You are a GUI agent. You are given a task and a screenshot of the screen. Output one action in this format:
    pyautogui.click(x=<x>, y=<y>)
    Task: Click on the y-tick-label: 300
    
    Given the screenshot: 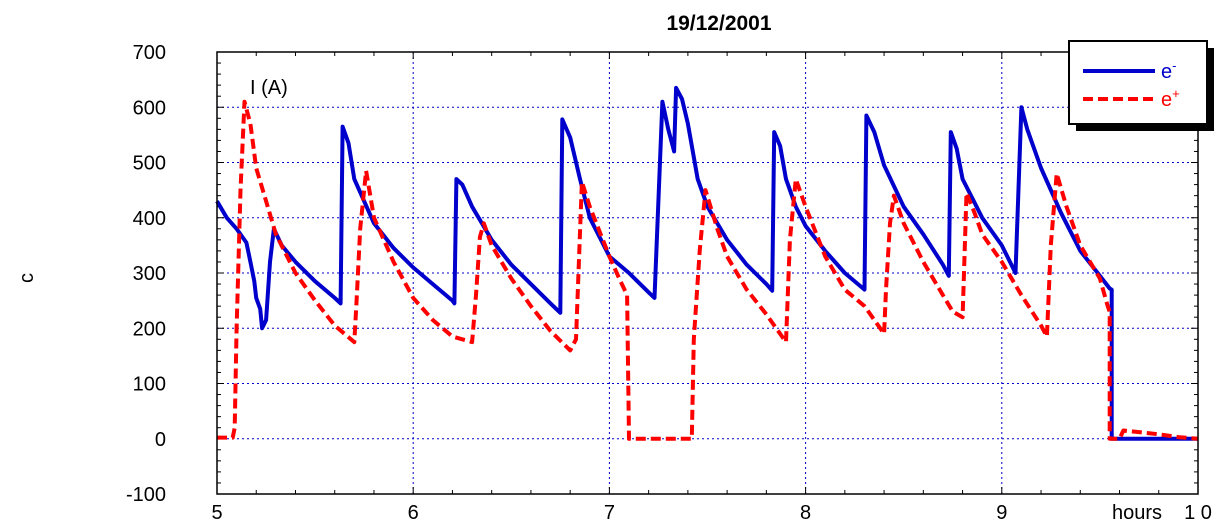 What is the action you would take?
    pyautogui.click(x=149, y=274)
    